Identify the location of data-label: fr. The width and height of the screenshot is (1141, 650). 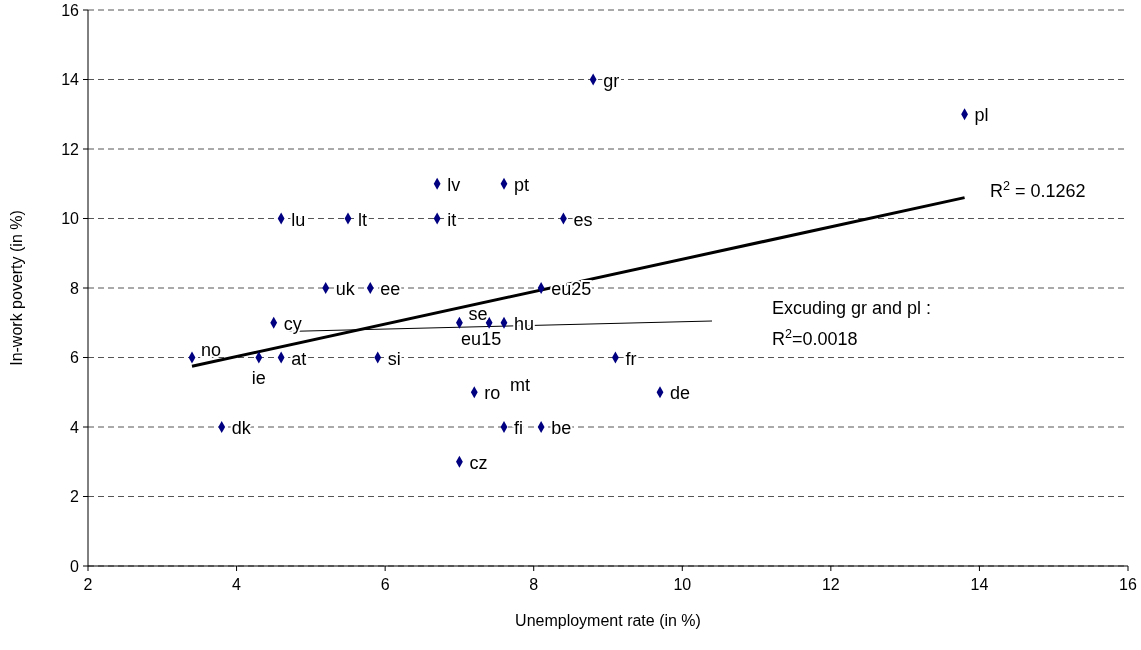
(631, 358).